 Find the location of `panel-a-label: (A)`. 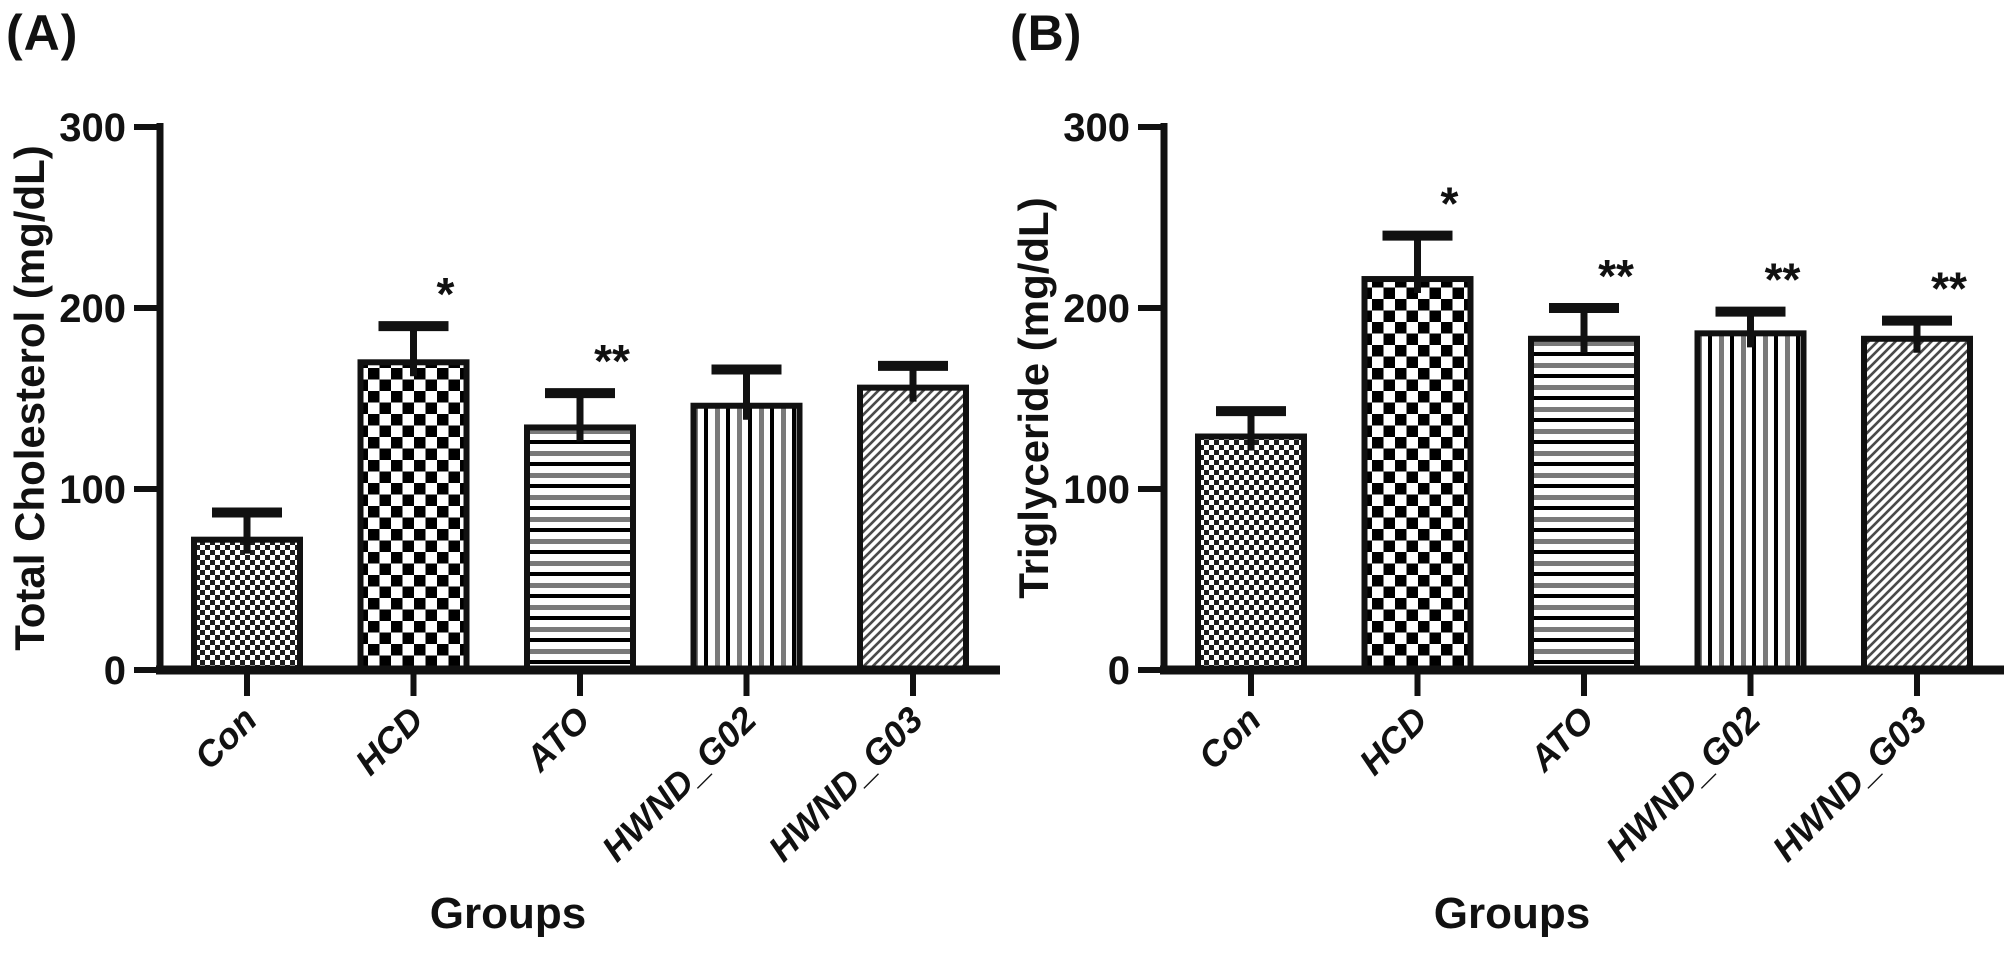

panel-a-label: (A) is located at coordinates (42, 33).